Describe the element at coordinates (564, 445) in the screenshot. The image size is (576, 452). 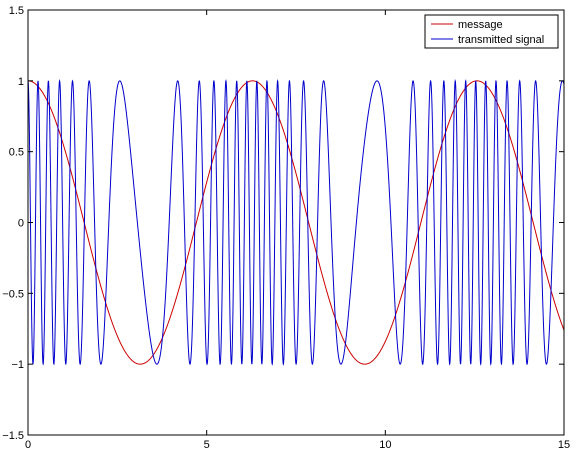
I see `x-tick-label: 15` at that location.